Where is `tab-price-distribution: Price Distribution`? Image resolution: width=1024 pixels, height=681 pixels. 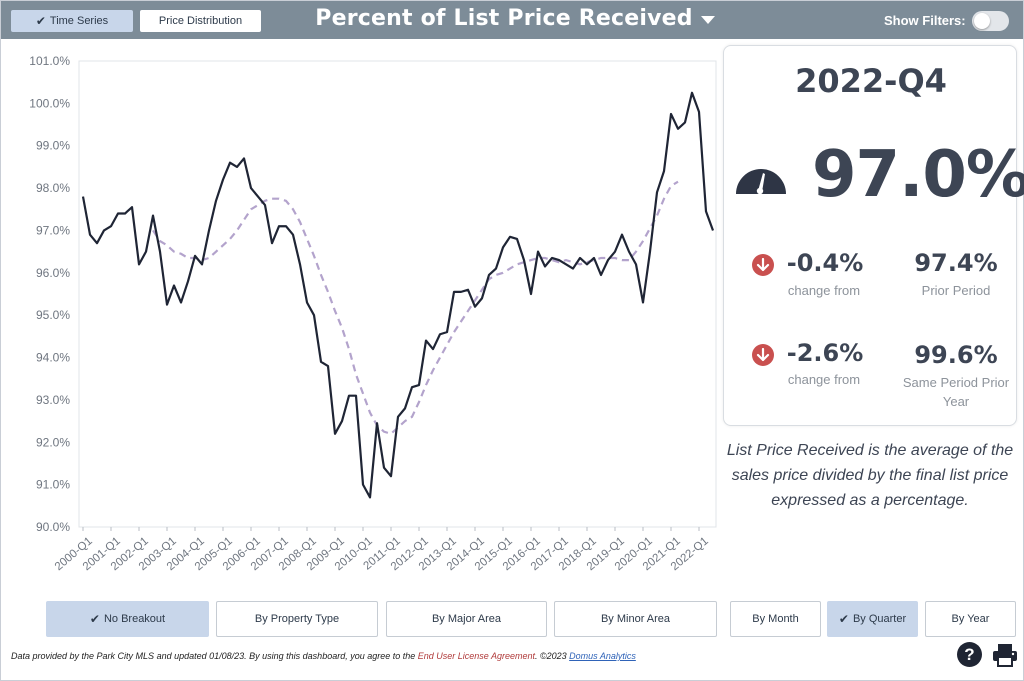 tab-price-distribution: Price Distribution is located at coordinates (200, 21).